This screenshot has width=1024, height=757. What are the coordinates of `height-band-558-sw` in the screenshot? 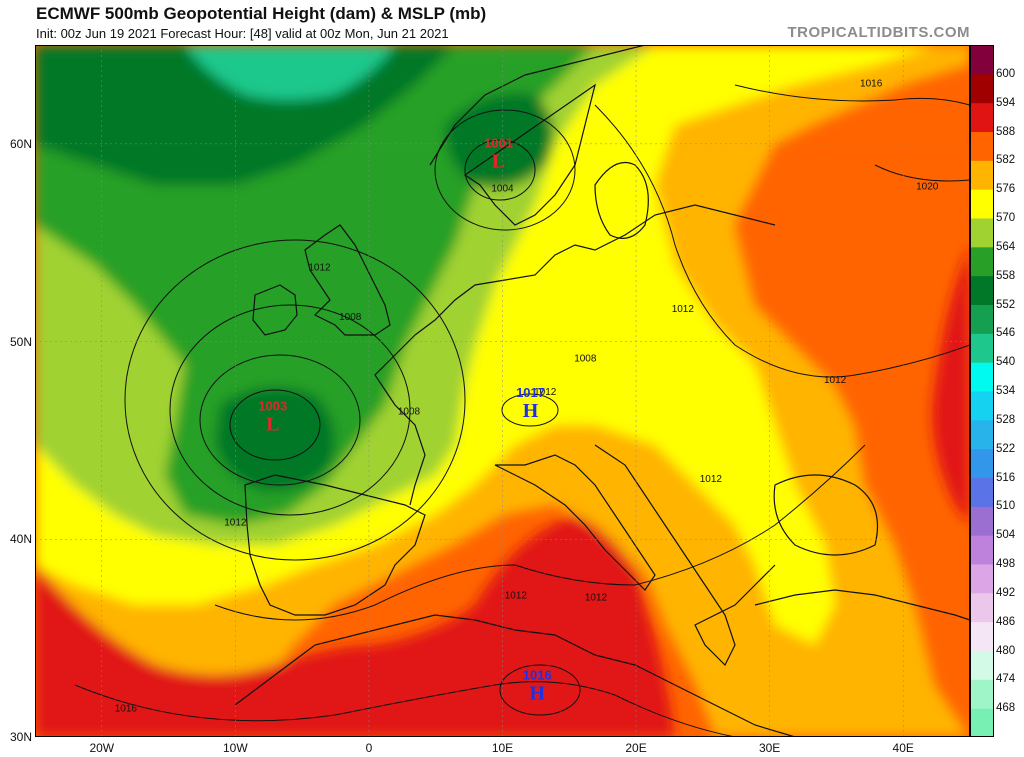 It's located at (275, 439).